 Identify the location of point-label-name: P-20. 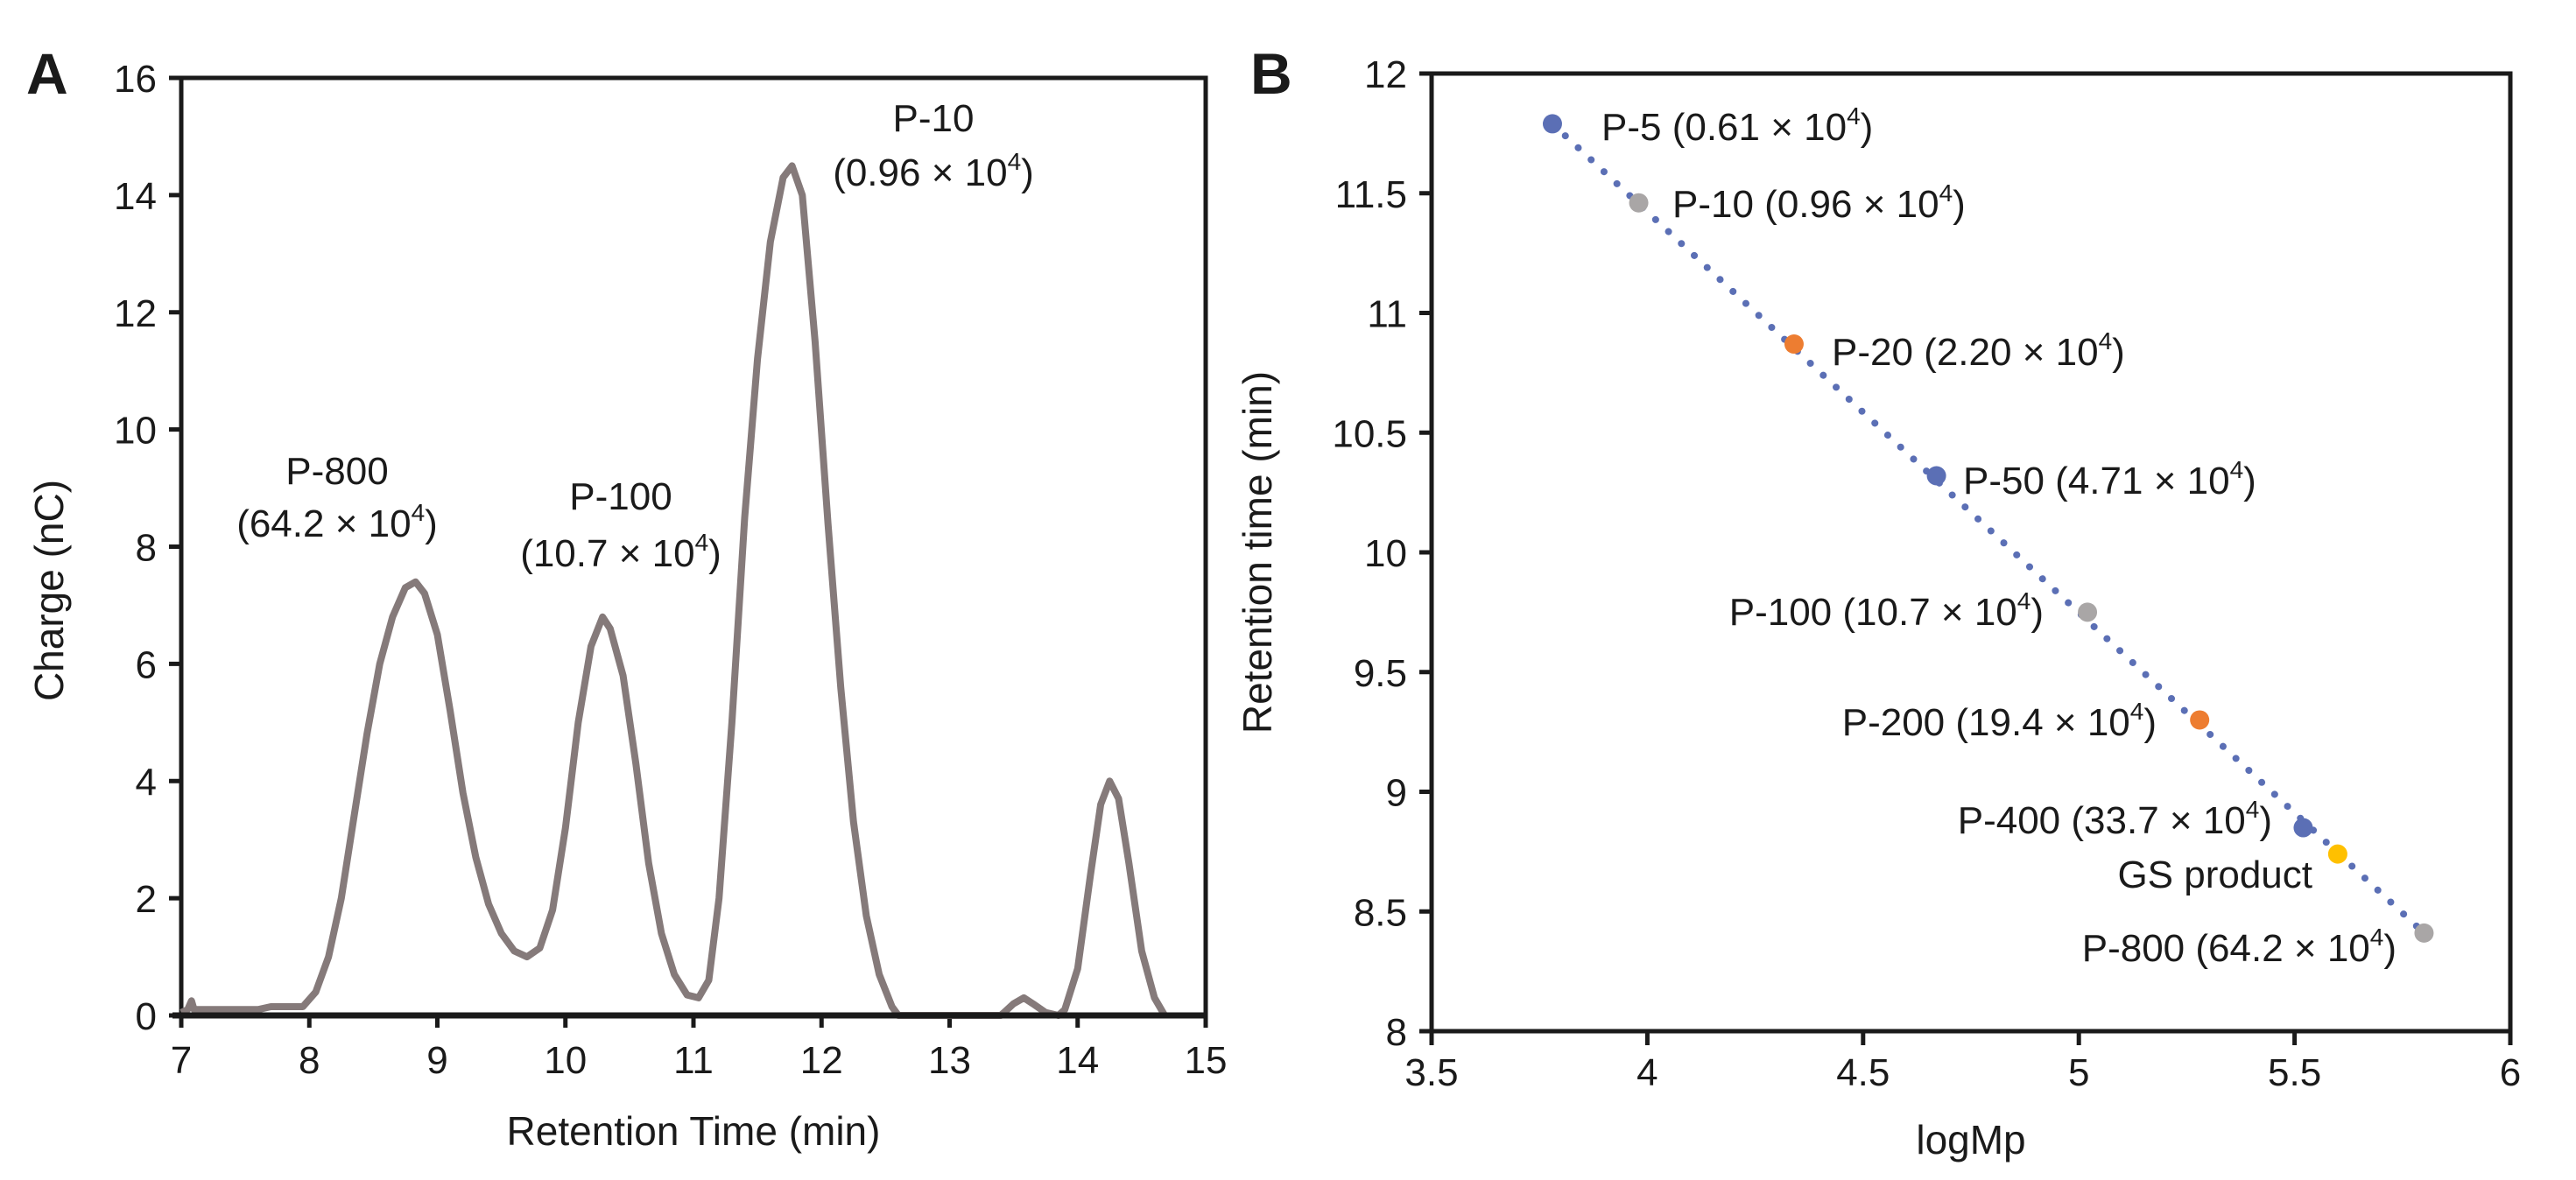
(1872, 352).